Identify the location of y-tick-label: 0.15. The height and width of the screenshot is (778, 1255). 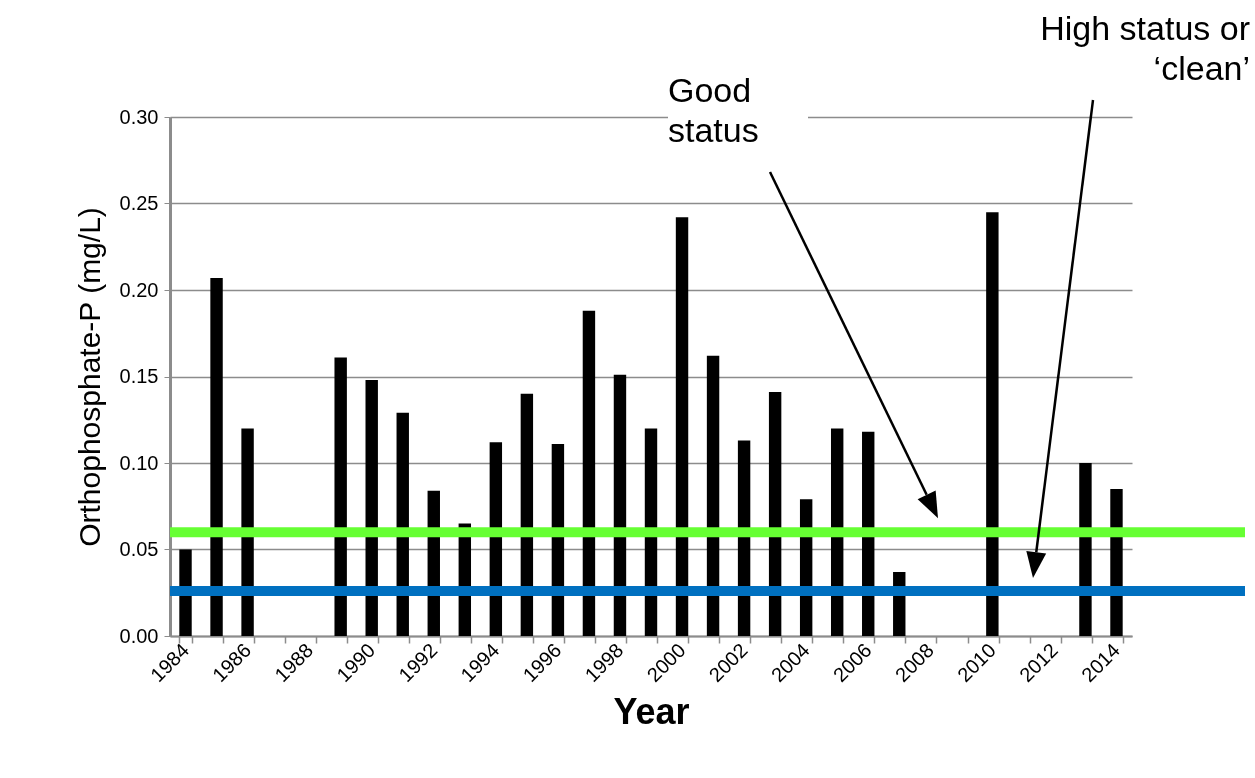
(139, 376).